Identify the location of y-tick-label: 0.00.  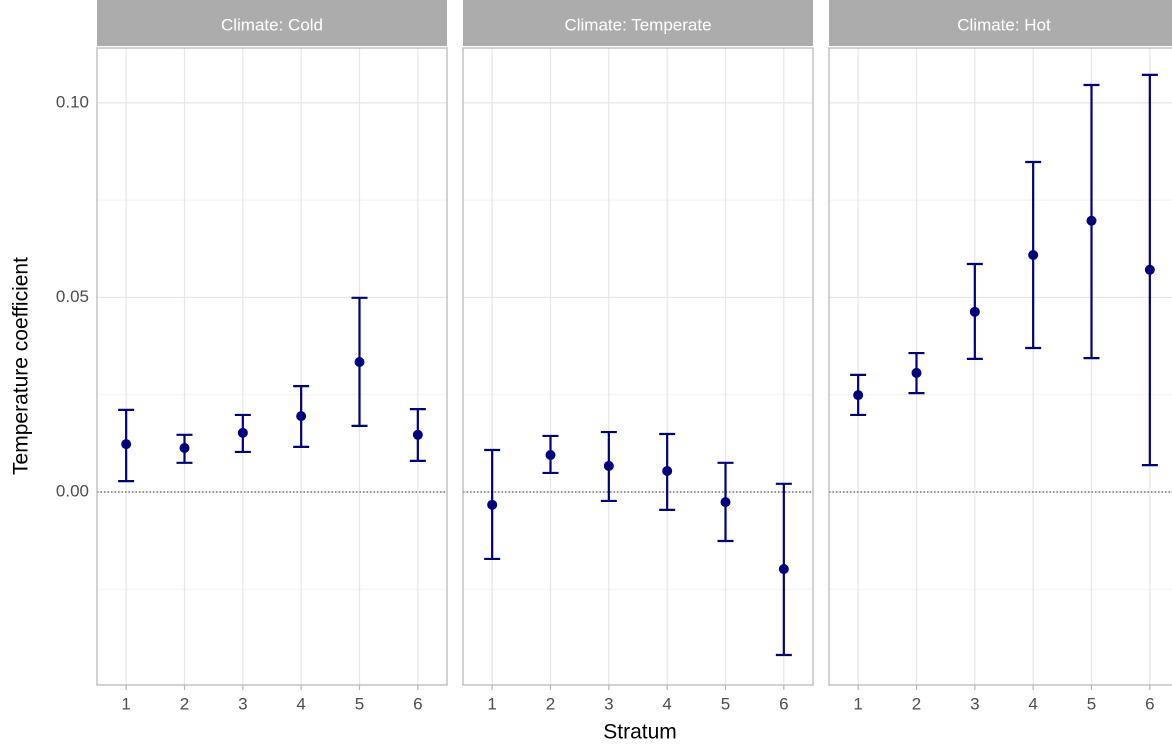
(72, 490).